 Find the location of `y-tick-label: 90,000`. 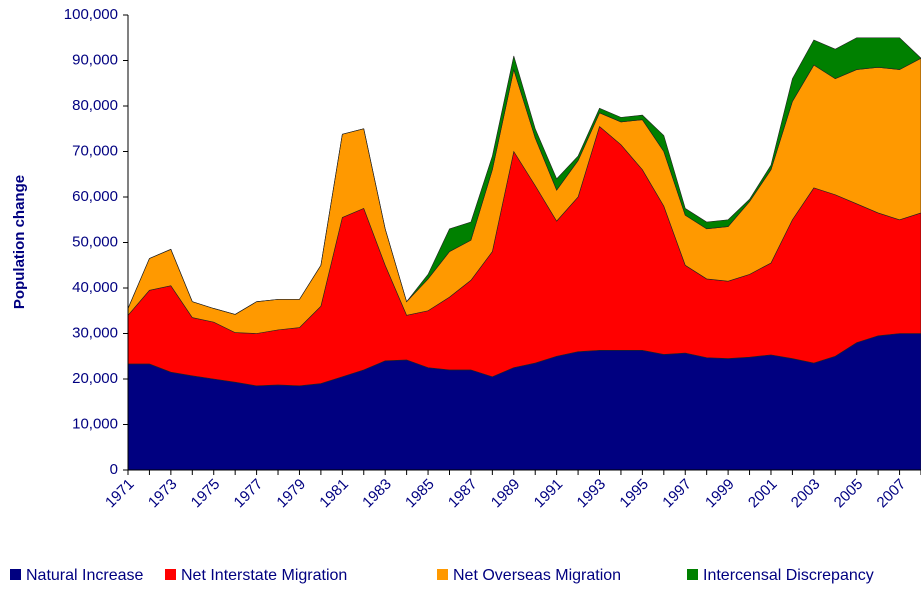

y-tick-label: 90,000 is located at coordinates (95, 59).